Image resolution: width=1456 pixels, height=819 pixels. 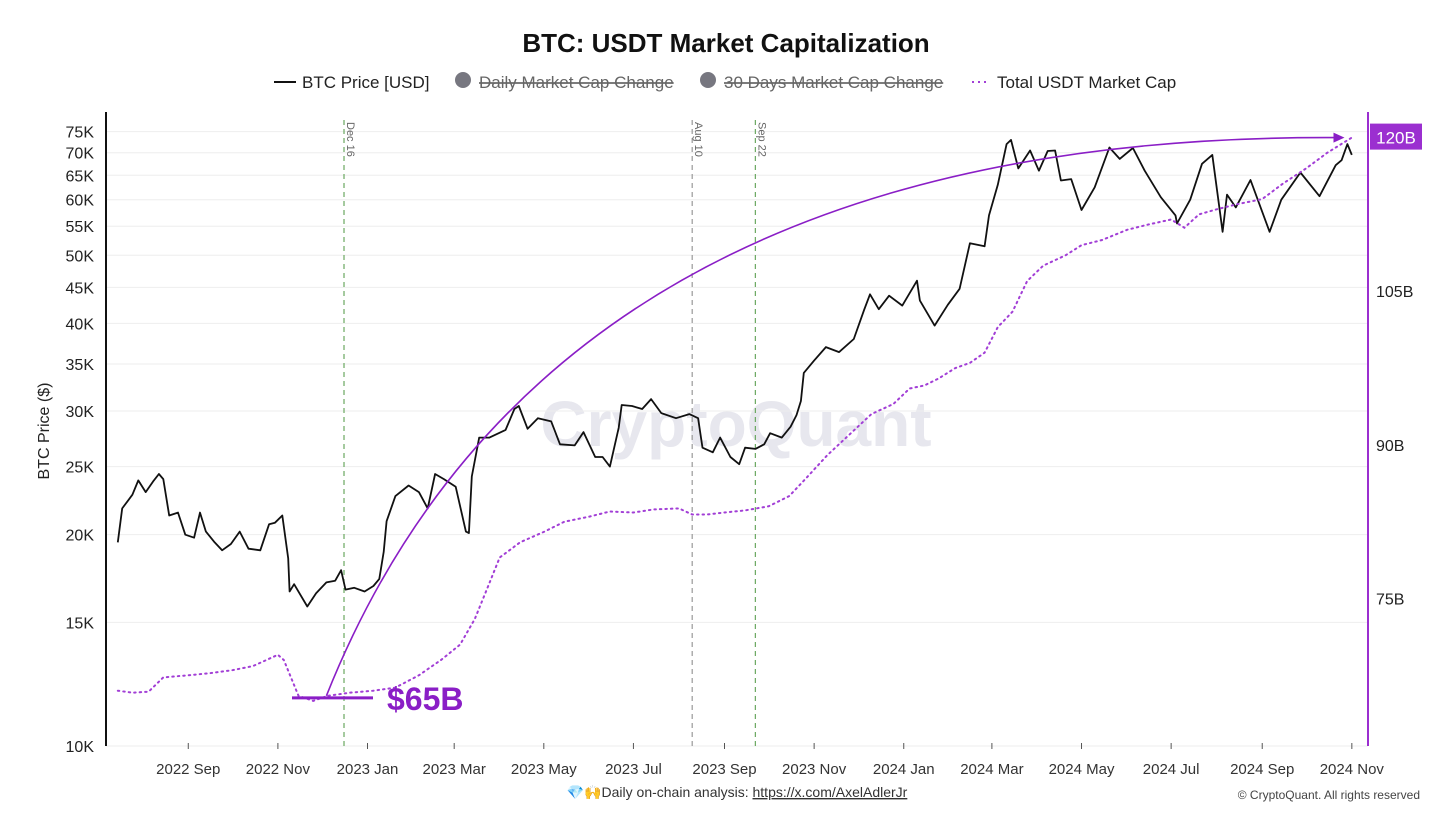 I want to click on legend-label-daily-change: Daily Market Cap Change, so click(x=576, y=82).